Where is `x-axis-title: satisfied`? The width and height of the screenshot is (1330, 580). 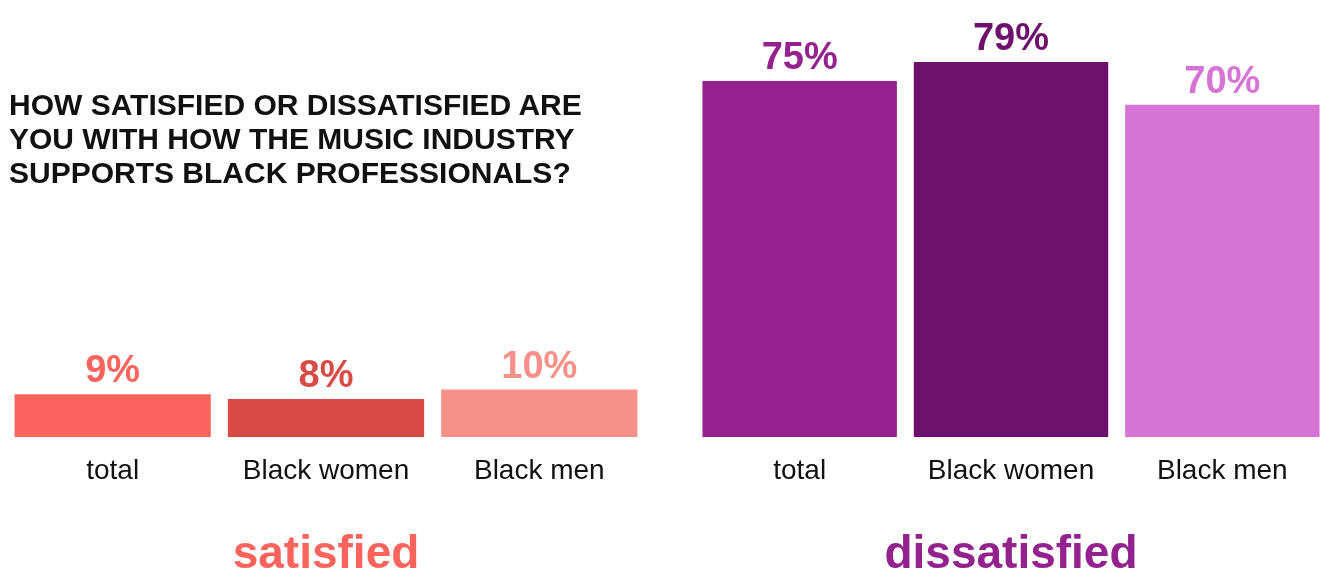 x-axis-title: satisfied is located at coordinates (326, 552).